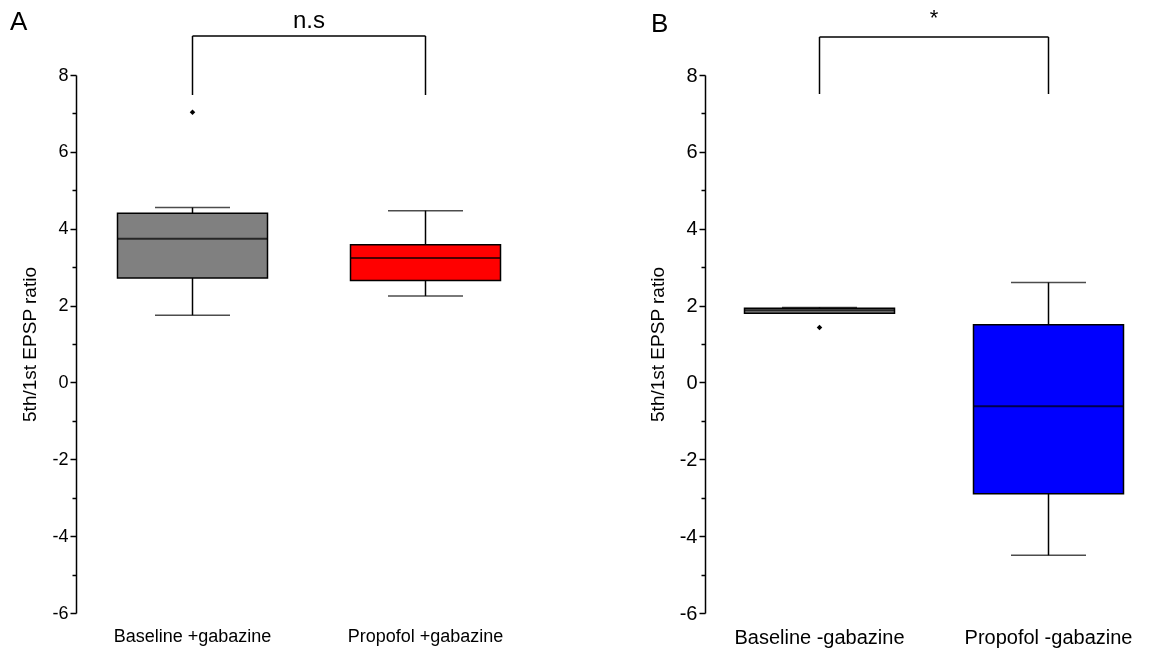 This screenshot has height=655, width=1170. I want to click on x-tick-label: Baseline -gabazine, so click(819, 636).